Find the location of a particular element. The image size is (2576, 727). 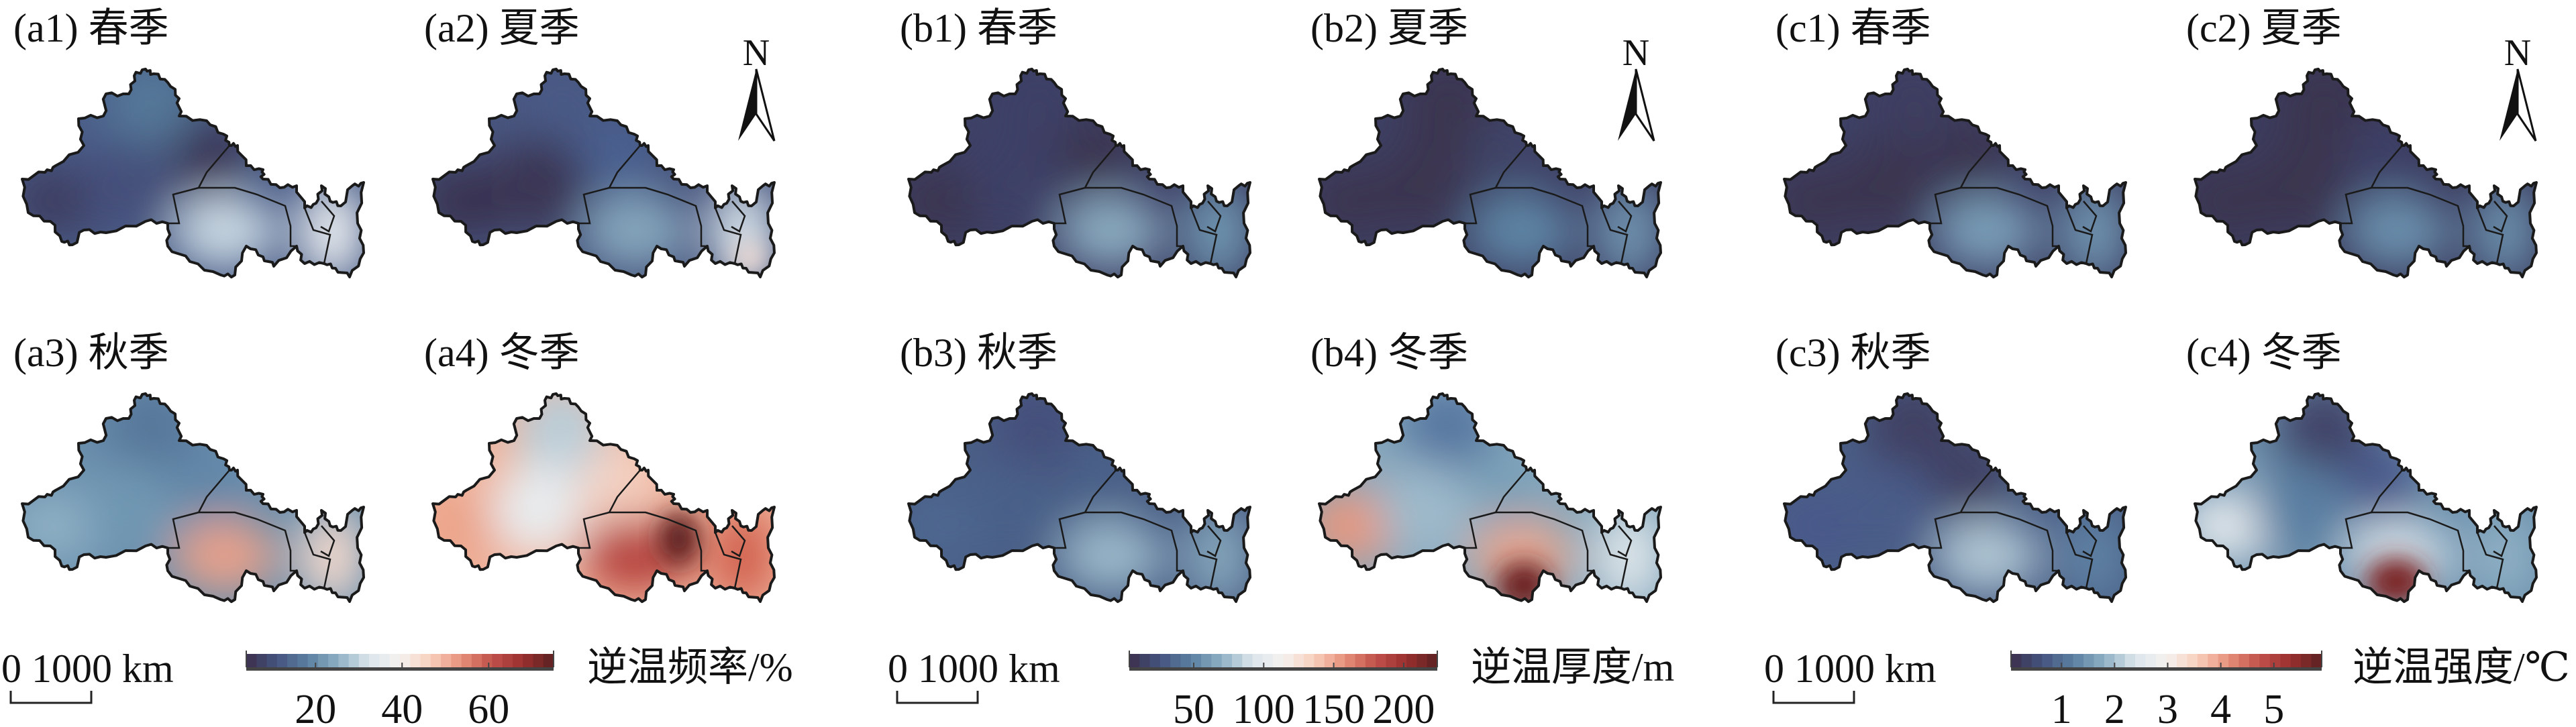

panel-label: (b2) 夏季 is located at coordinates (1389, 28).